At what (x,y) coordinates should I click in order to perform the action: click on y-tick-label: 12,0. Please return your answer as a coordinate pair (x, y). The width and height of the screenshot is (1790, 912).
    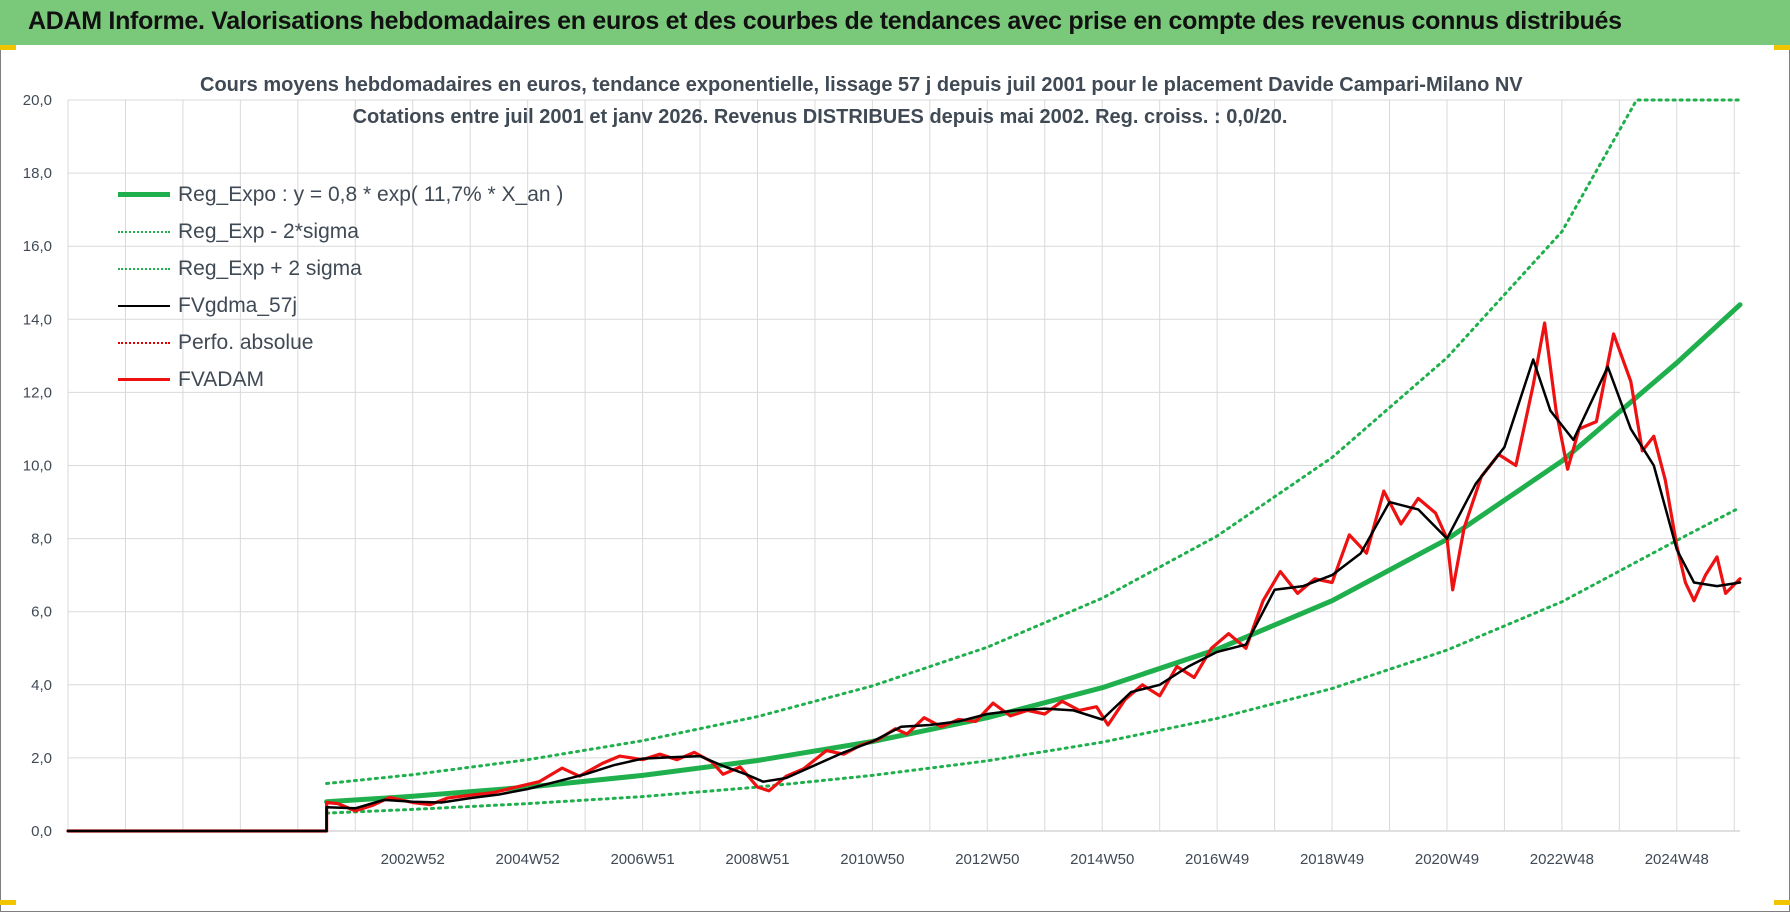
    Looking at the image, I should click on (37, 392).